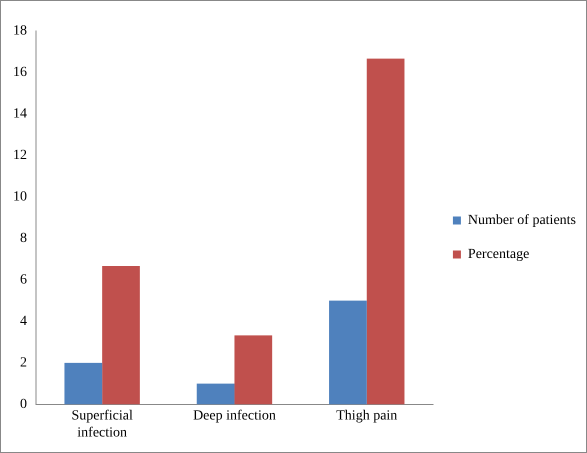  What do you see at coordinates (499, 254) in the screenshot?
I see `legend-label: Percentage` at bounding box center [499, 254].